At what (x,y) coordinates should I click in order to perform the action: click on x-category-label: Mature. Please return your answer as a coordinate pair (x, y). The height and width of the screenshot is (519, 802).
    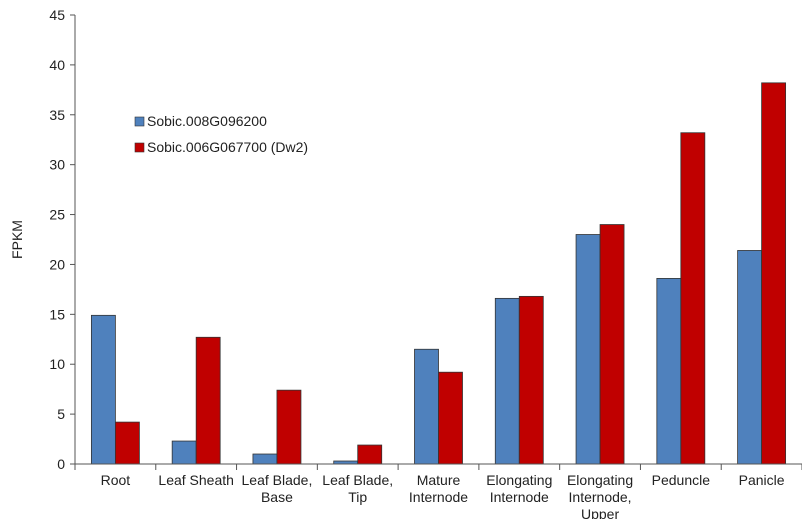
    Looking at the image, I should click on (439, 480).